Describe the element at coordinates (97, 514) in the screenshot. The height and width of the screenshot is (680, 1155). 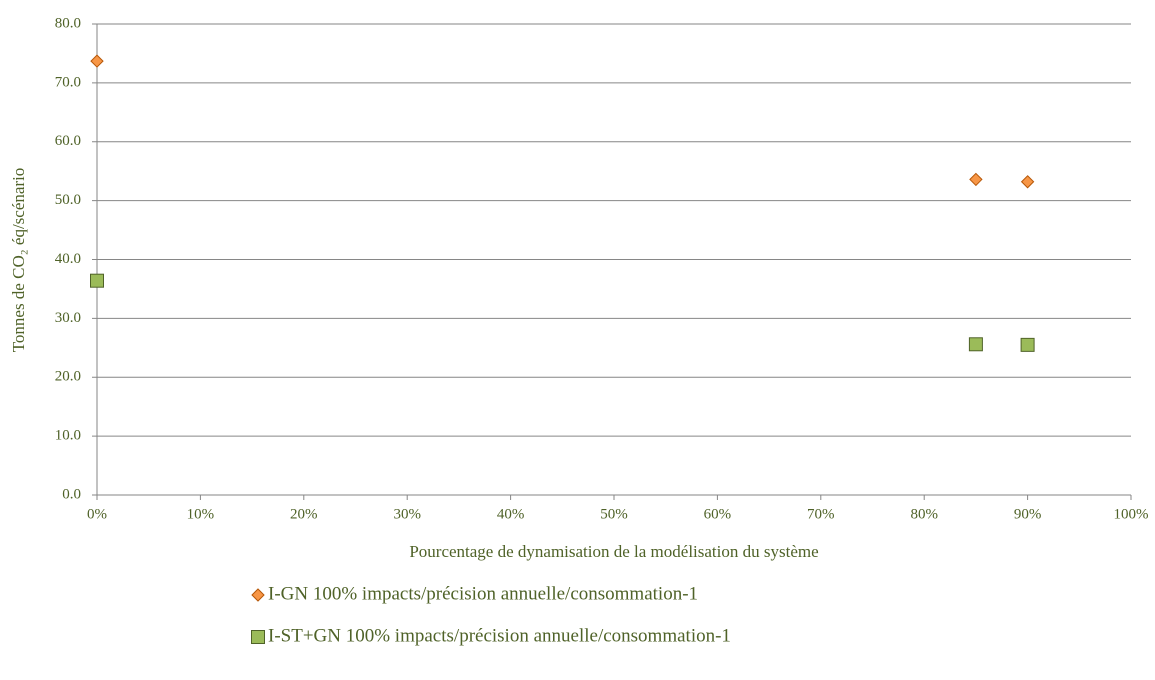
I see `x-tick-label: 0%` at that location.